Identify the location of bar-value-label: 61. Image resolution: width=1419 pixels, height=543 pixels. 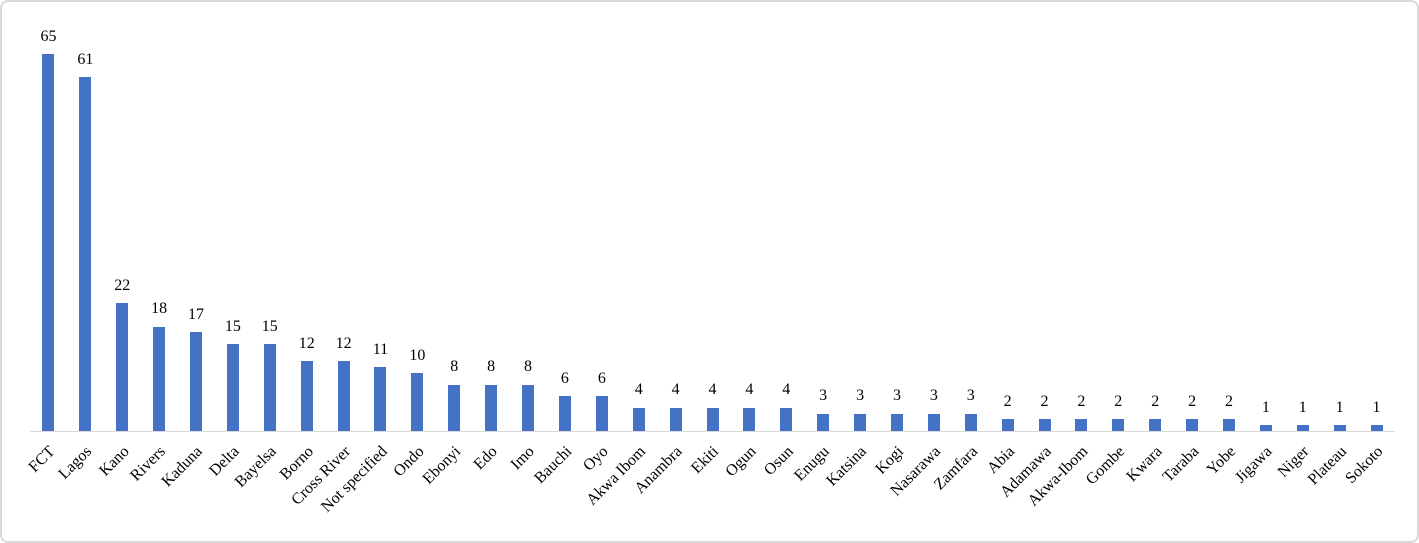
(85, 59).